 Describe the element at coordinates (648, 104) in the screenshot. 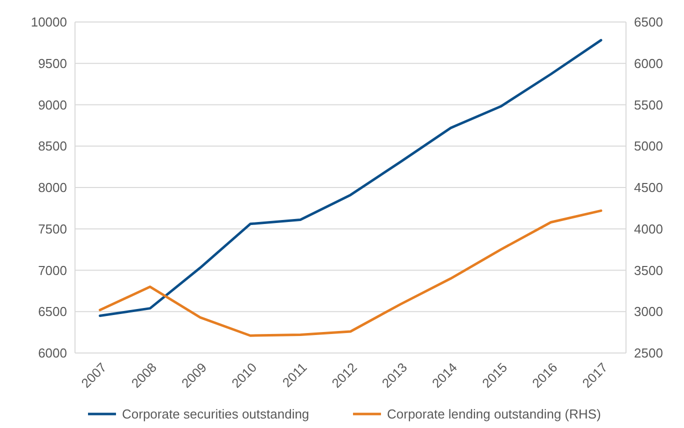

I see `y2-tick-label: 5500` at that location.